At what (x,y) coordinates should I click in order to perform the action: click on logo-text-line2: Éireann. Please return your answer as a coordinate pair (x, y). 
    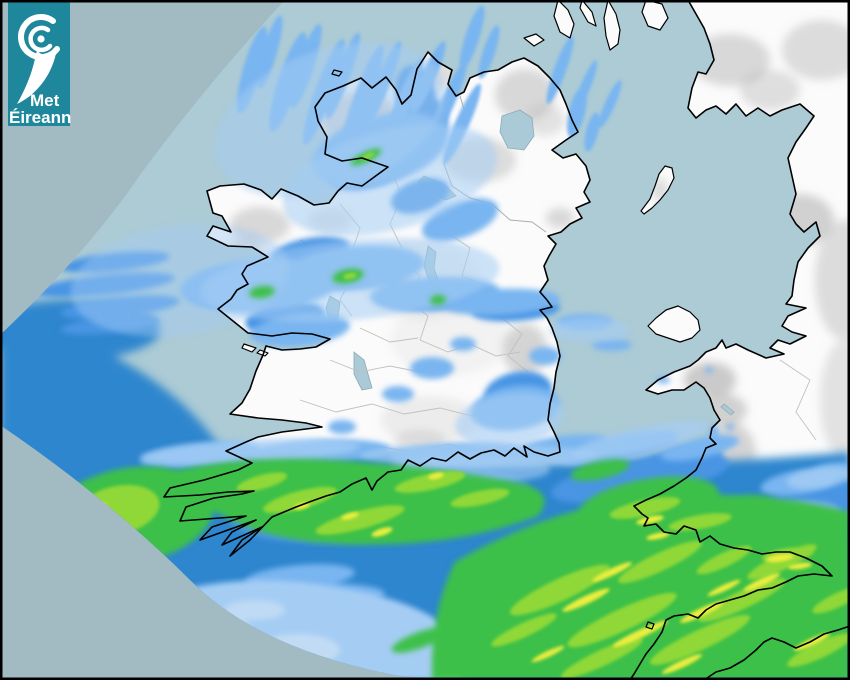
    Looking at the image, I should click on (40, 117).